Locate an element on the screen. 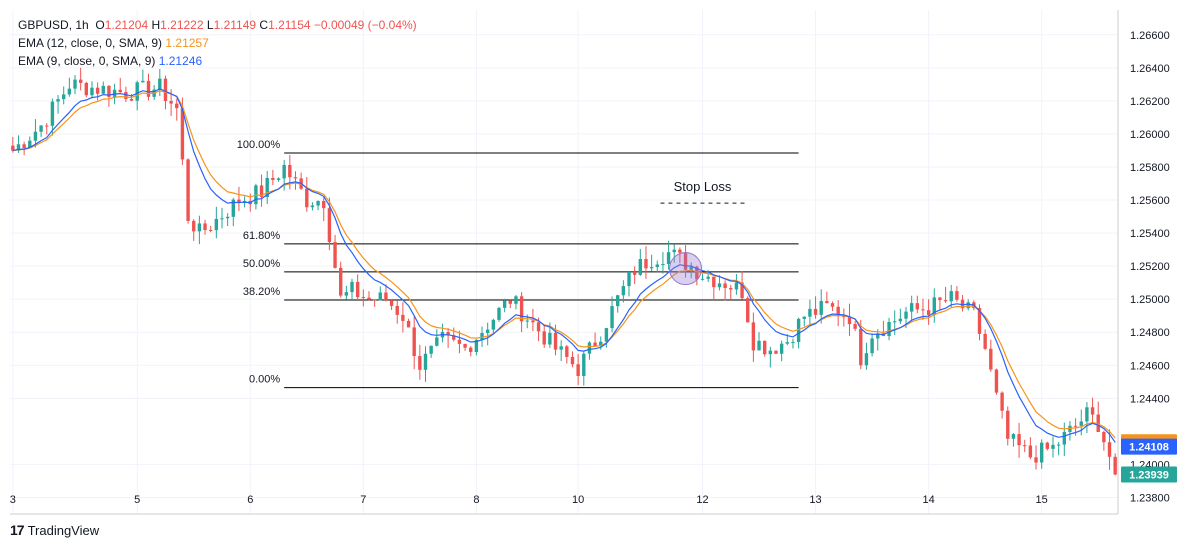  price-badge-bg is located at coordinates (1149, 446).